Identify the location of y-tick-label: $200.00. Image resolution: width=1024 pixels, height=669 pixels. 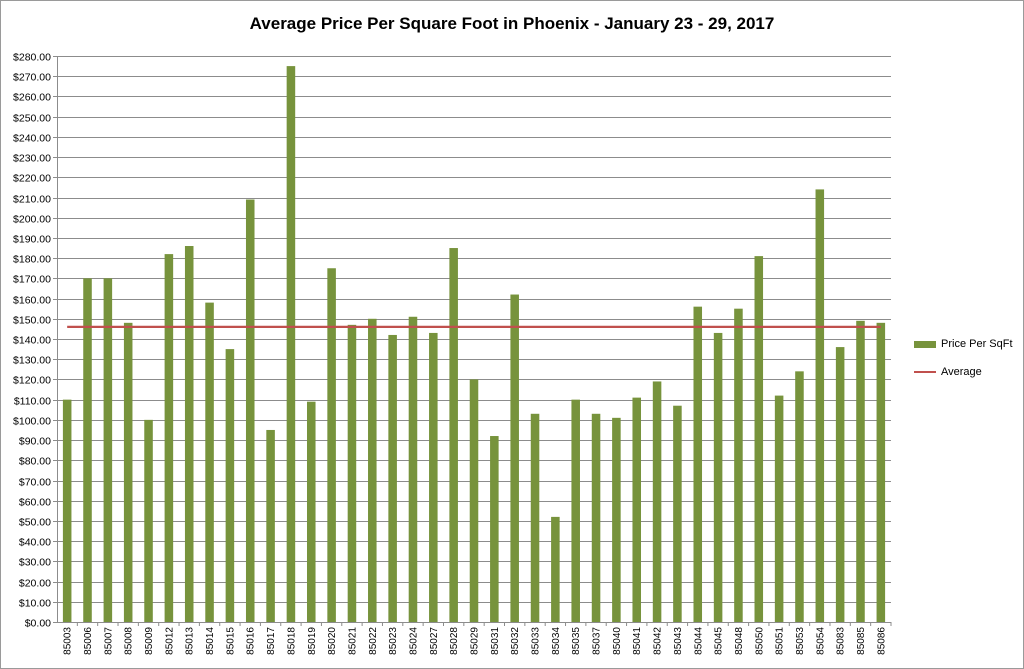
(32, 220).